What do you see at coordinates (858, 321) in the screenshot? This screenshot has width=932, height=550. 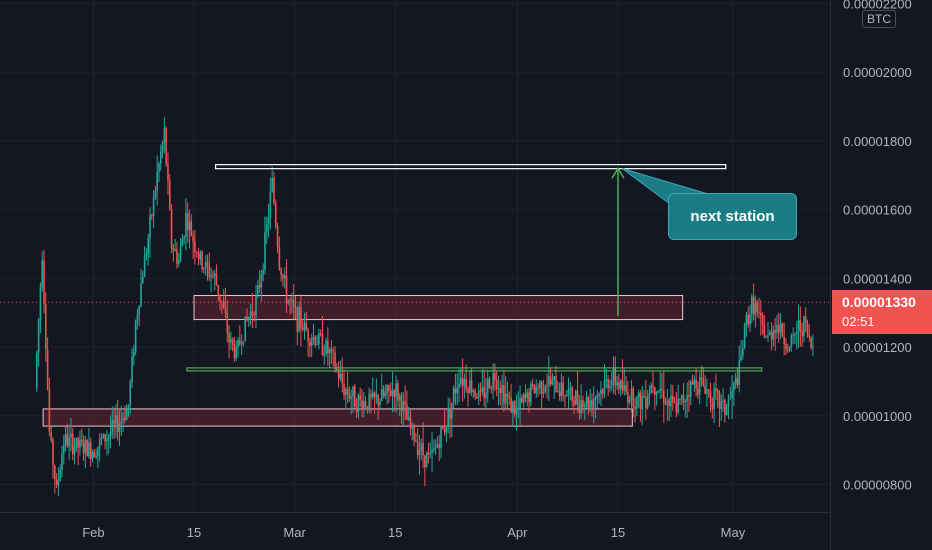 I see `candle-countdown: 02:51` at bounding box center [858, 321].